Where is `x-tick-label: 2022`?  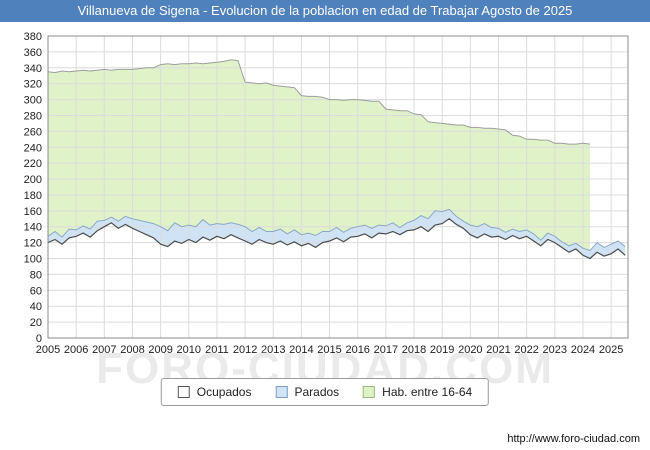
x-tick-label: 2022 is located at coordinates (526, 350).